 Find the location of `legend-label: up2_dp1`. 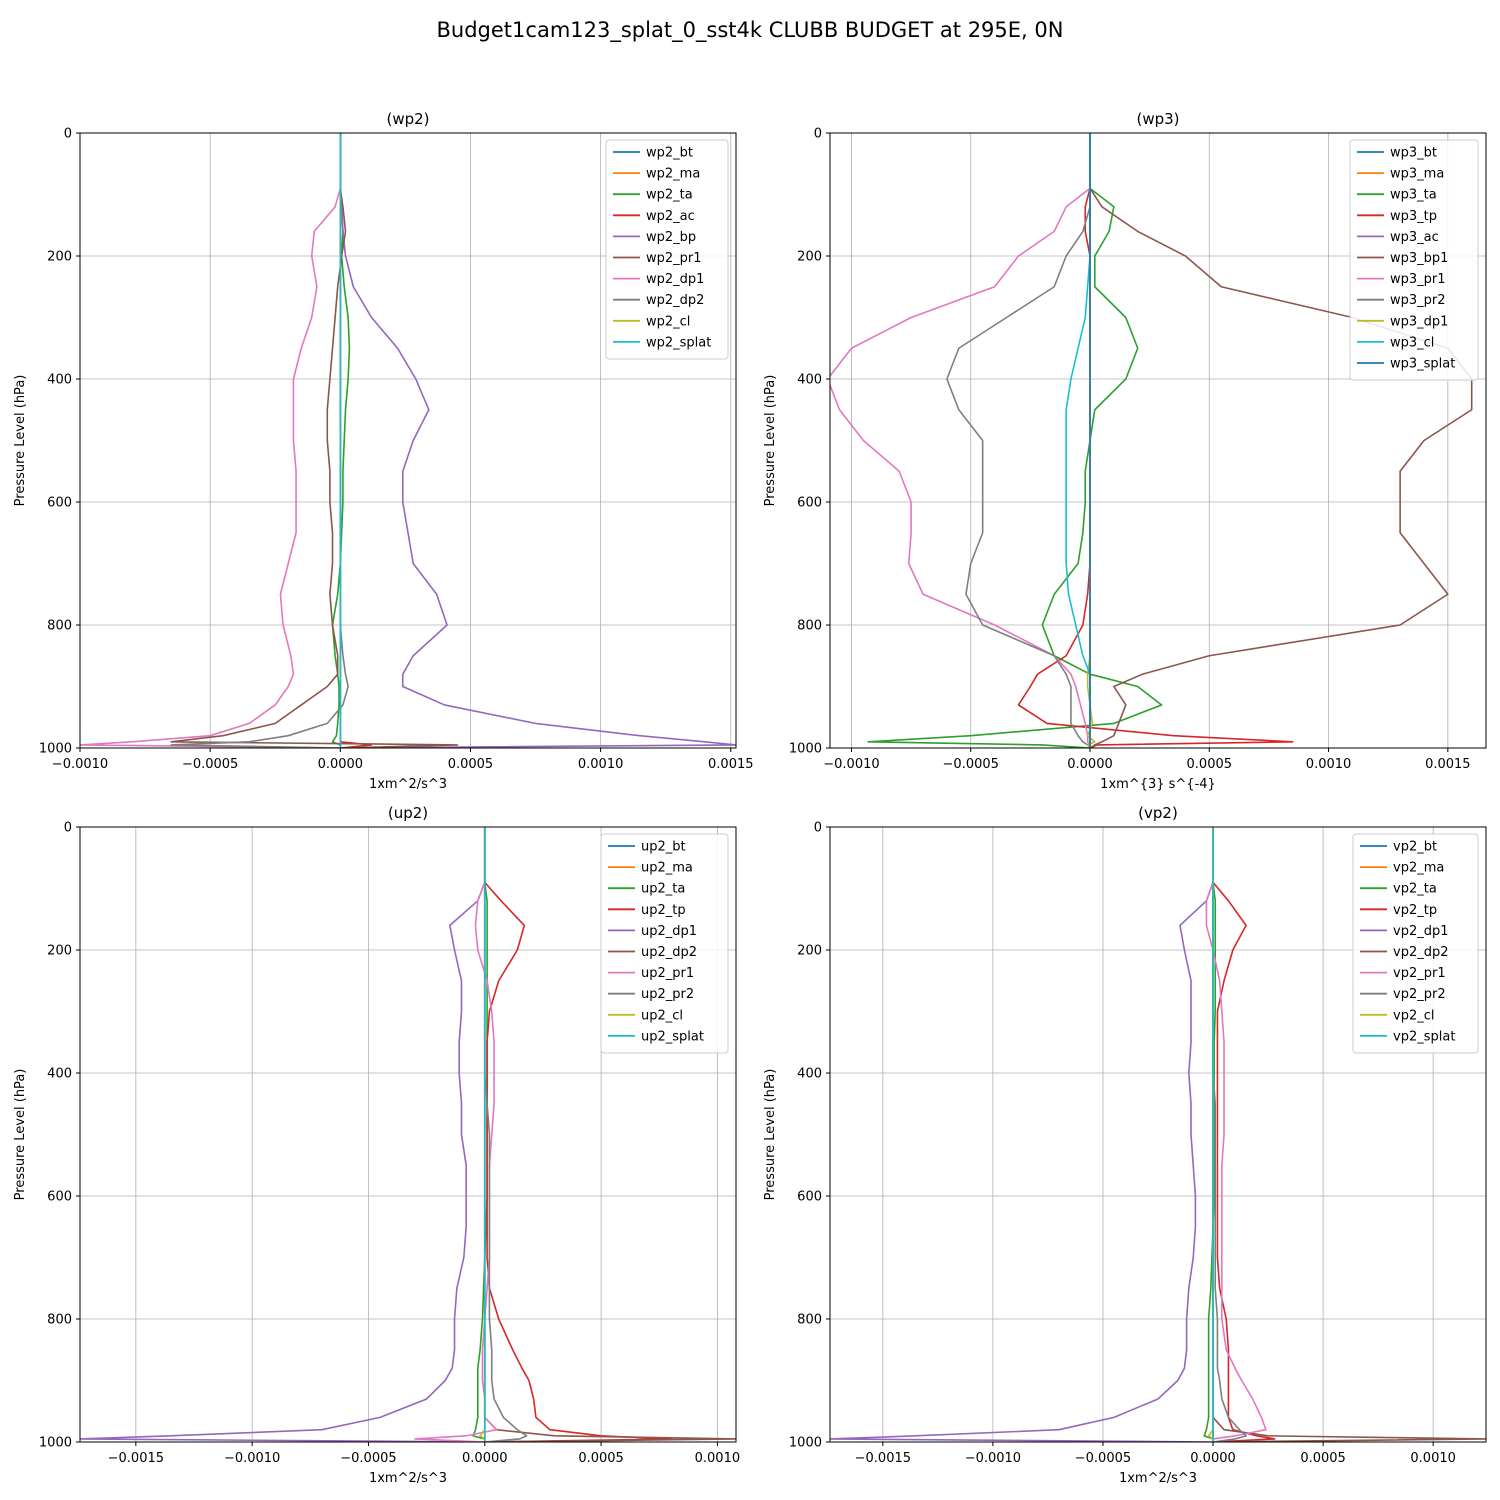

legend-label: up2_dp1 is located at coordinates (669, 931).